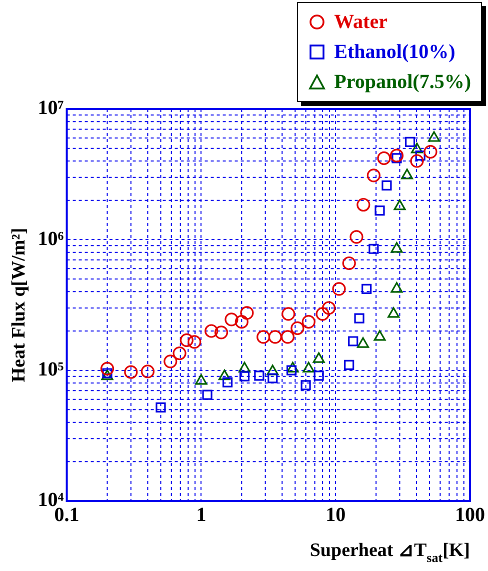  I want to click on legend-label: Water, so click(361, 22).